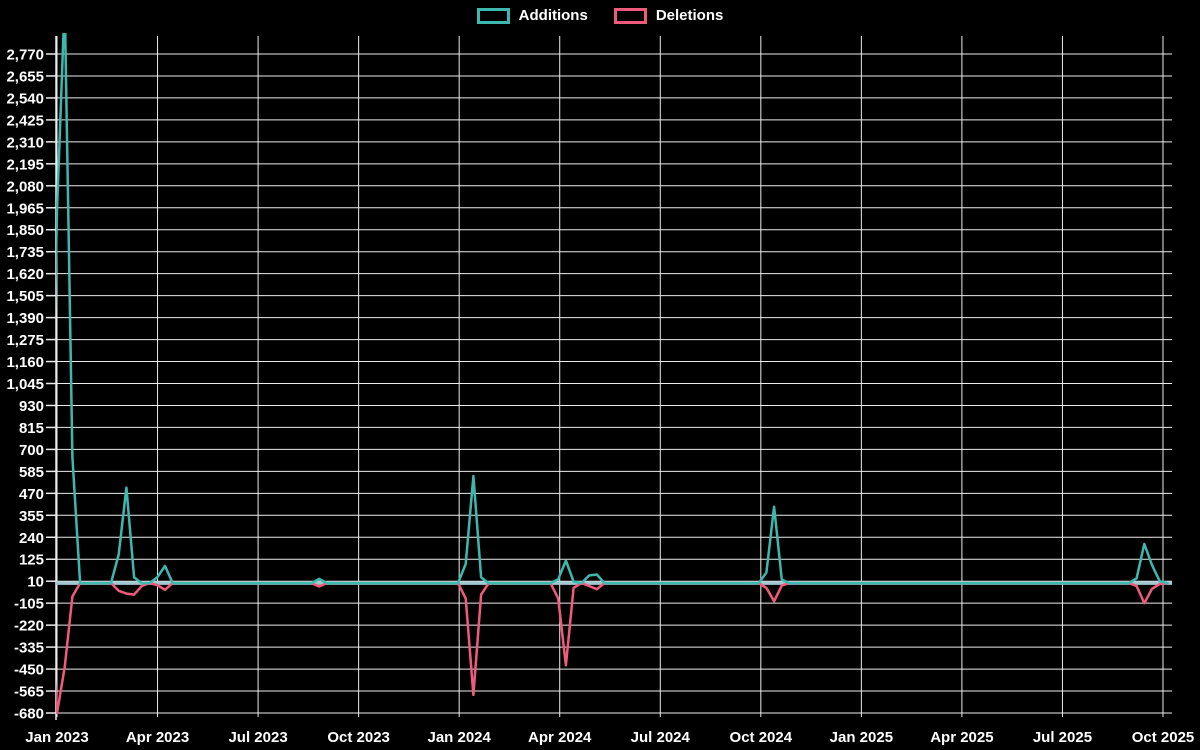 The width and height of the screenshot is (1200, 750). I want to click on x-tick-label: Jul 2025, so click(1062, 737).